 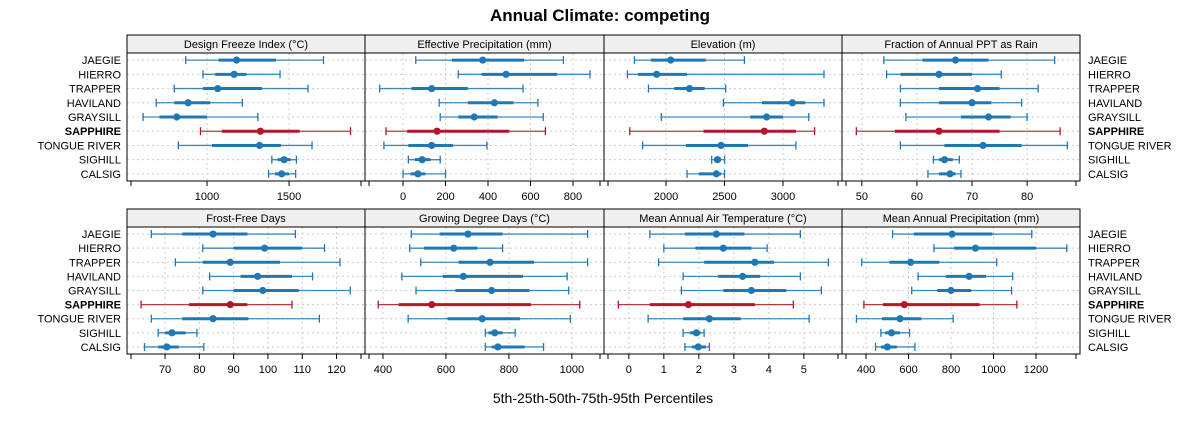 I want to click on panel-title: Mean Annual Precipitation (mm), so click(x=961, y=219).